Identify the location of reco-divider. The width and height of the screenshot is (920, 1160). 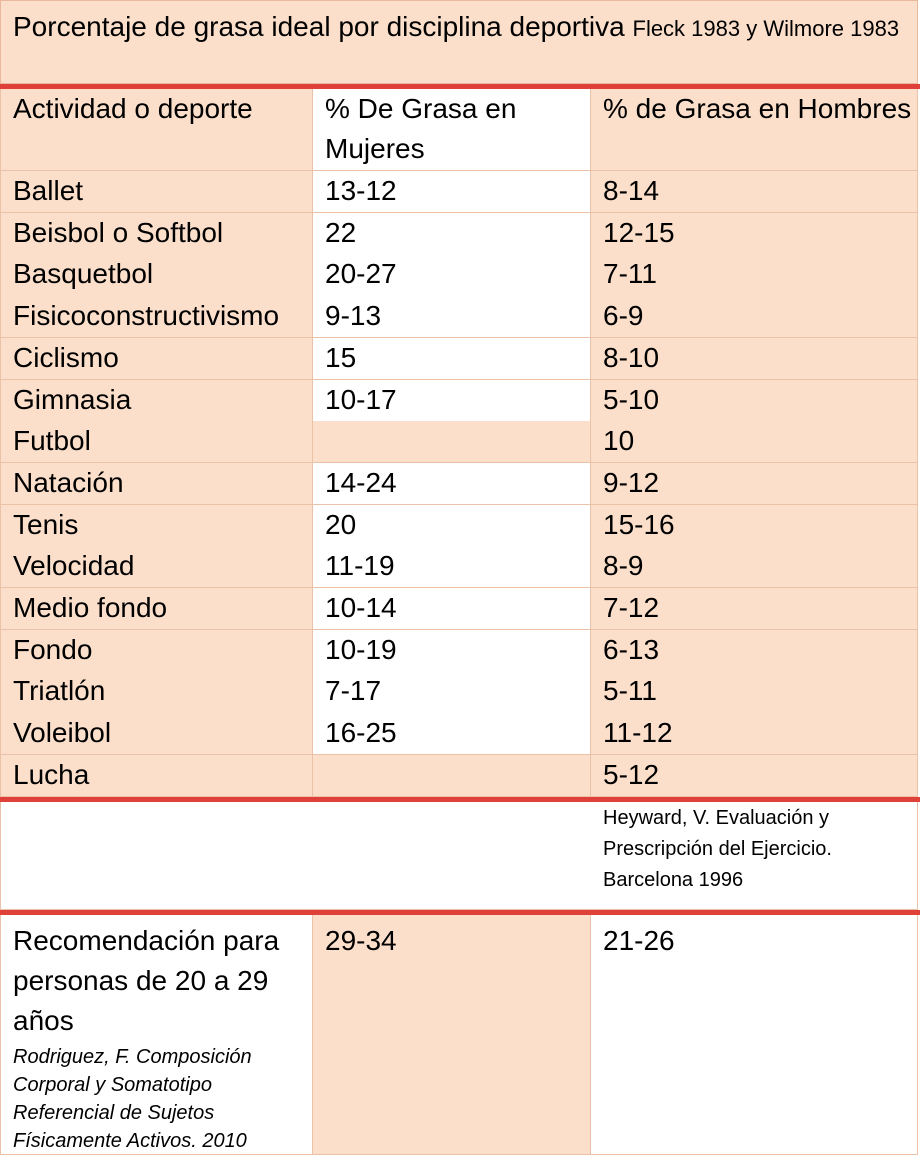
(460, 912).